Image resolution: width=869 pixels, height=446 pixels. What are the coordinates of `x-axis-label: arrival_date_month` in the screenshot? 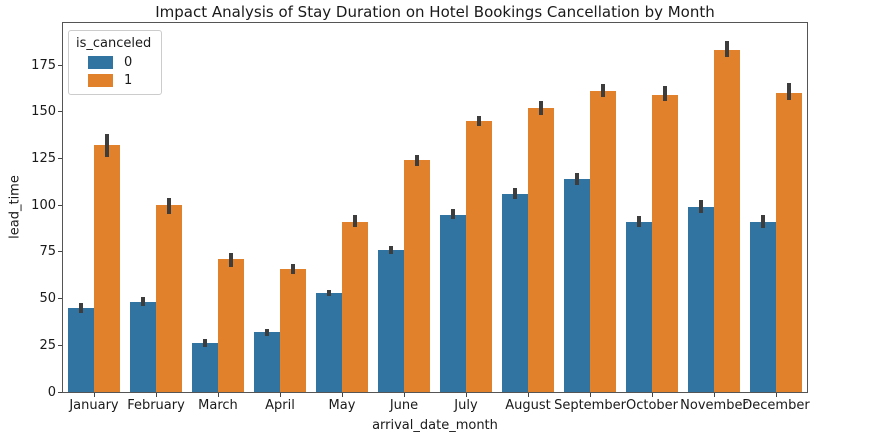 It's located at (435, 425).